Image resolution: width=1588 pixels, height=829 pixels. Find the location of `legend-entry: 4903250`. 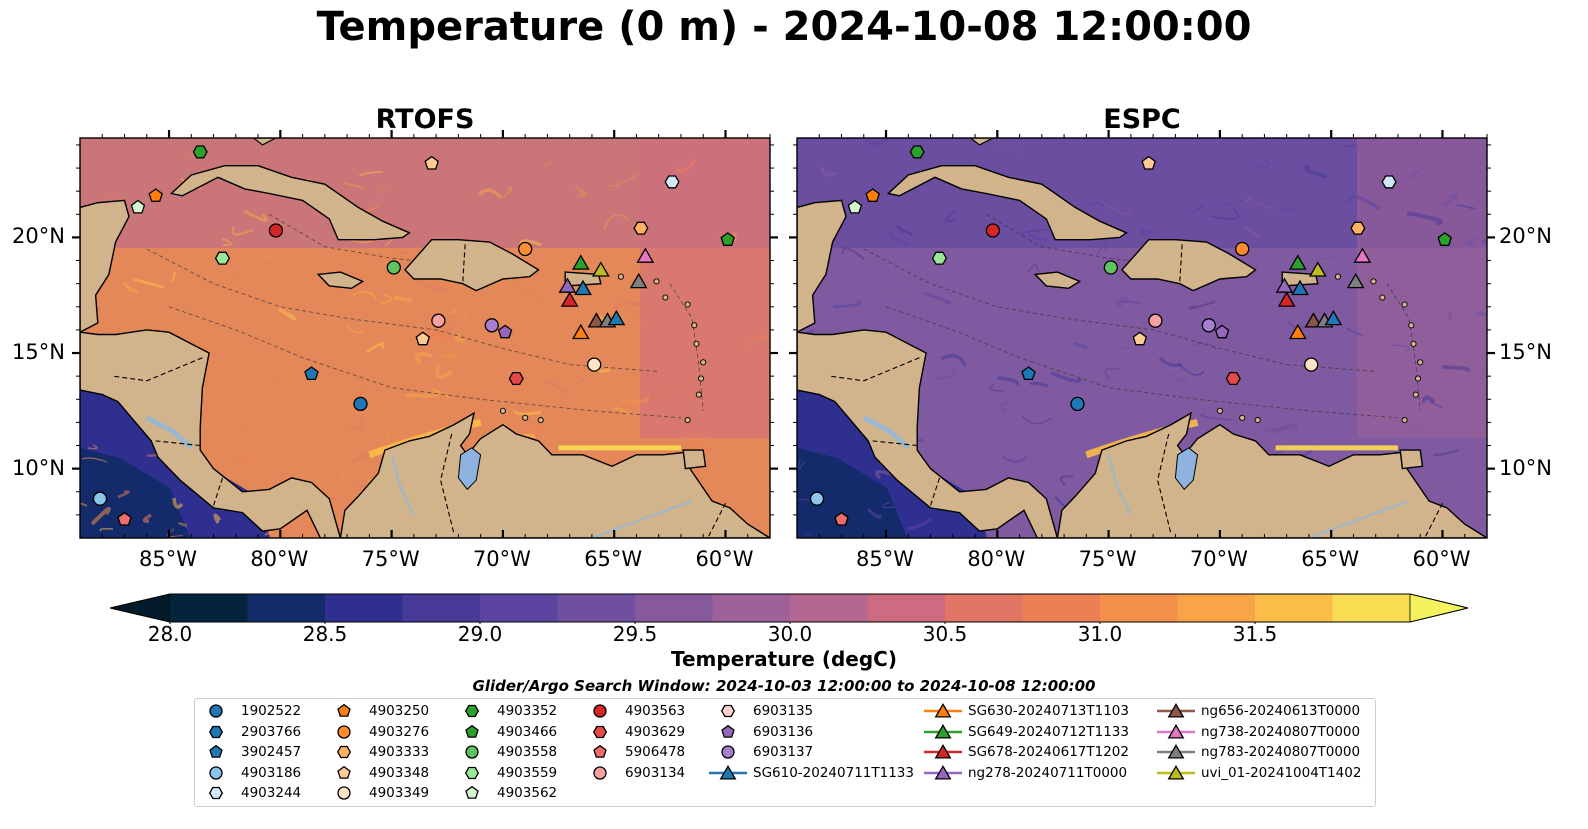

legend-entry: 4903250 is located at coordinates (376, 711).